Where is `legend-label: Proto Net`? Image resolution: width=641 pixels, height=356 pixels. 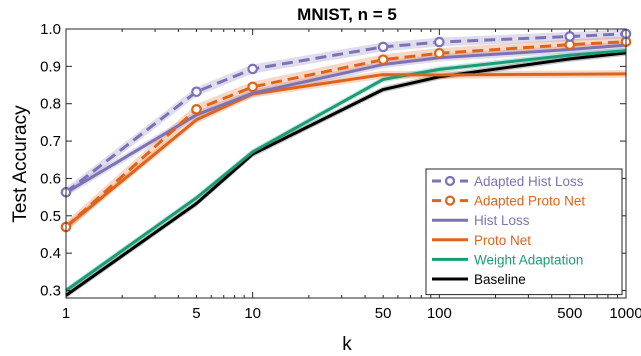 legend-label: Proto Net is located at coordinates (502, 240).